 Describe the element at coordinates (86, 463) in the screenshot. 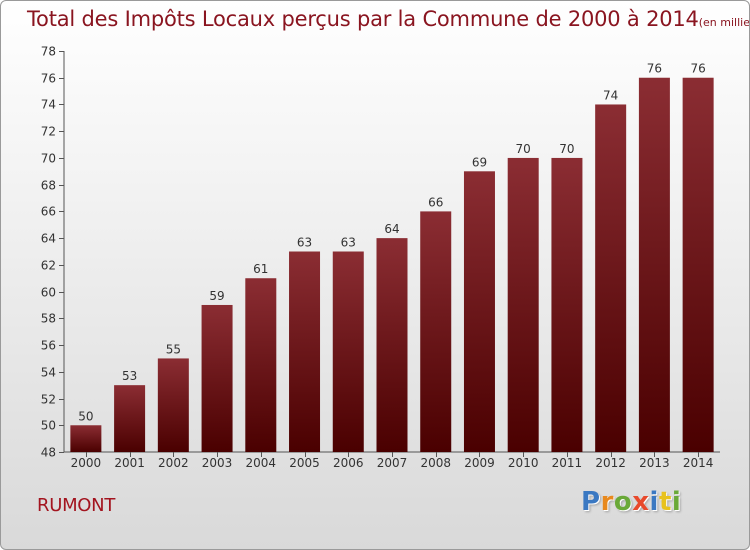

I see `x-tick-label: 2000` at that location.